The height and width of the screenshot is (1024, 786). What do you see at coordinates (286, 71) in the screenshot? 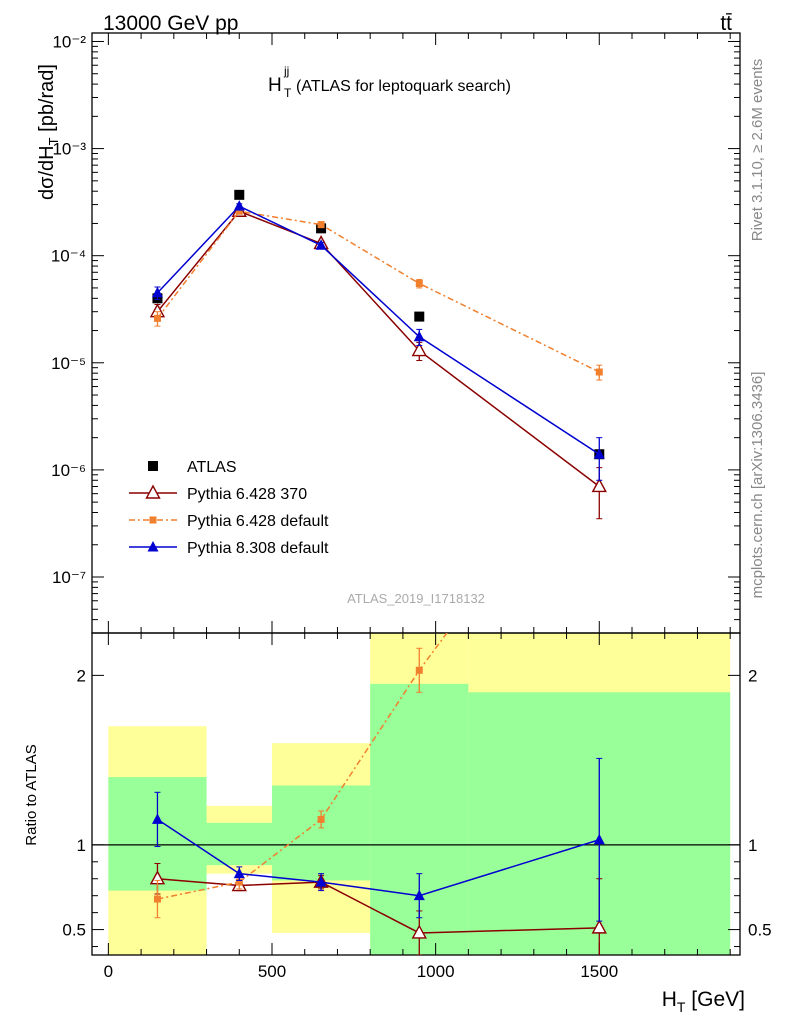
I see `title-superscript: jj` at bounding box center [286, 71].